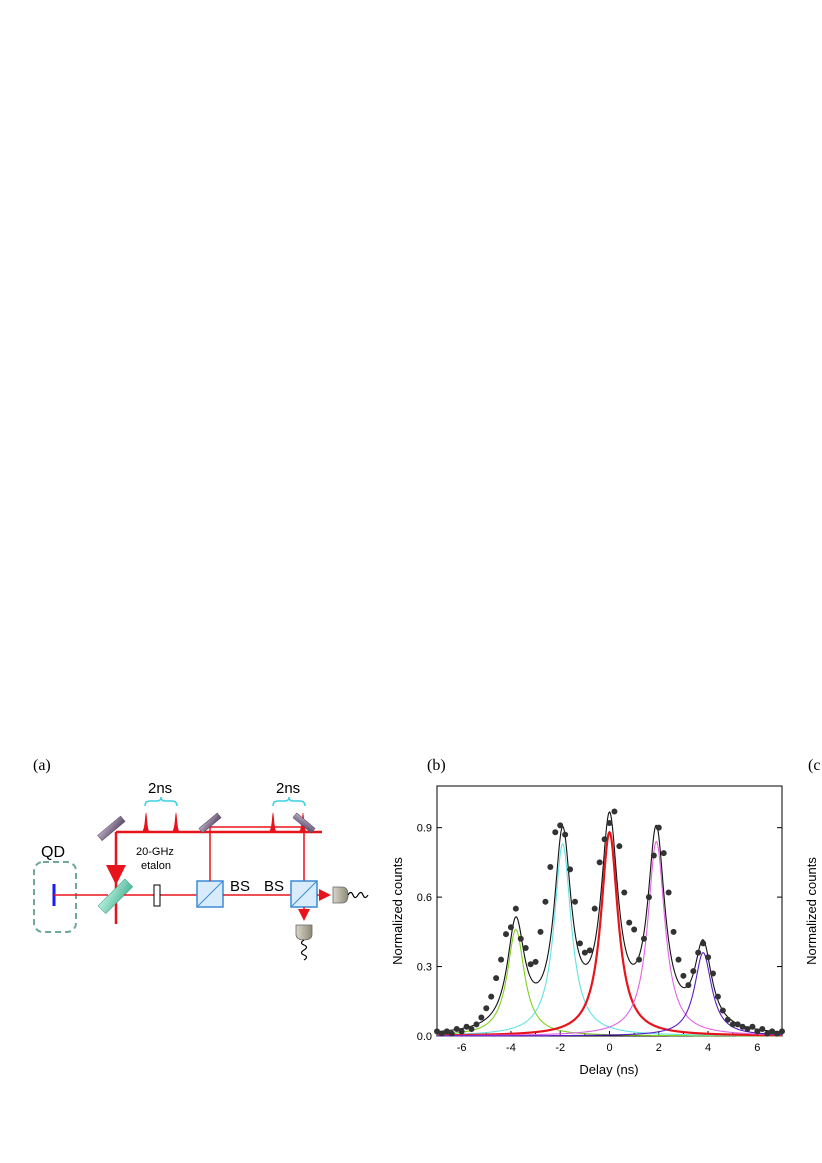  What do you see at coordinates (424, 829) in the screenshot?
I see `y-tick-label: 0.9` at bounding box center [424, 829].